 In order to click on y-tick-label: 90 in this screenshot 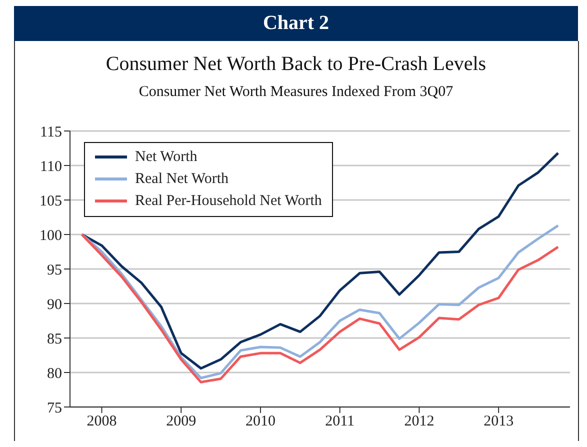, I will do `click(54, 304)`.